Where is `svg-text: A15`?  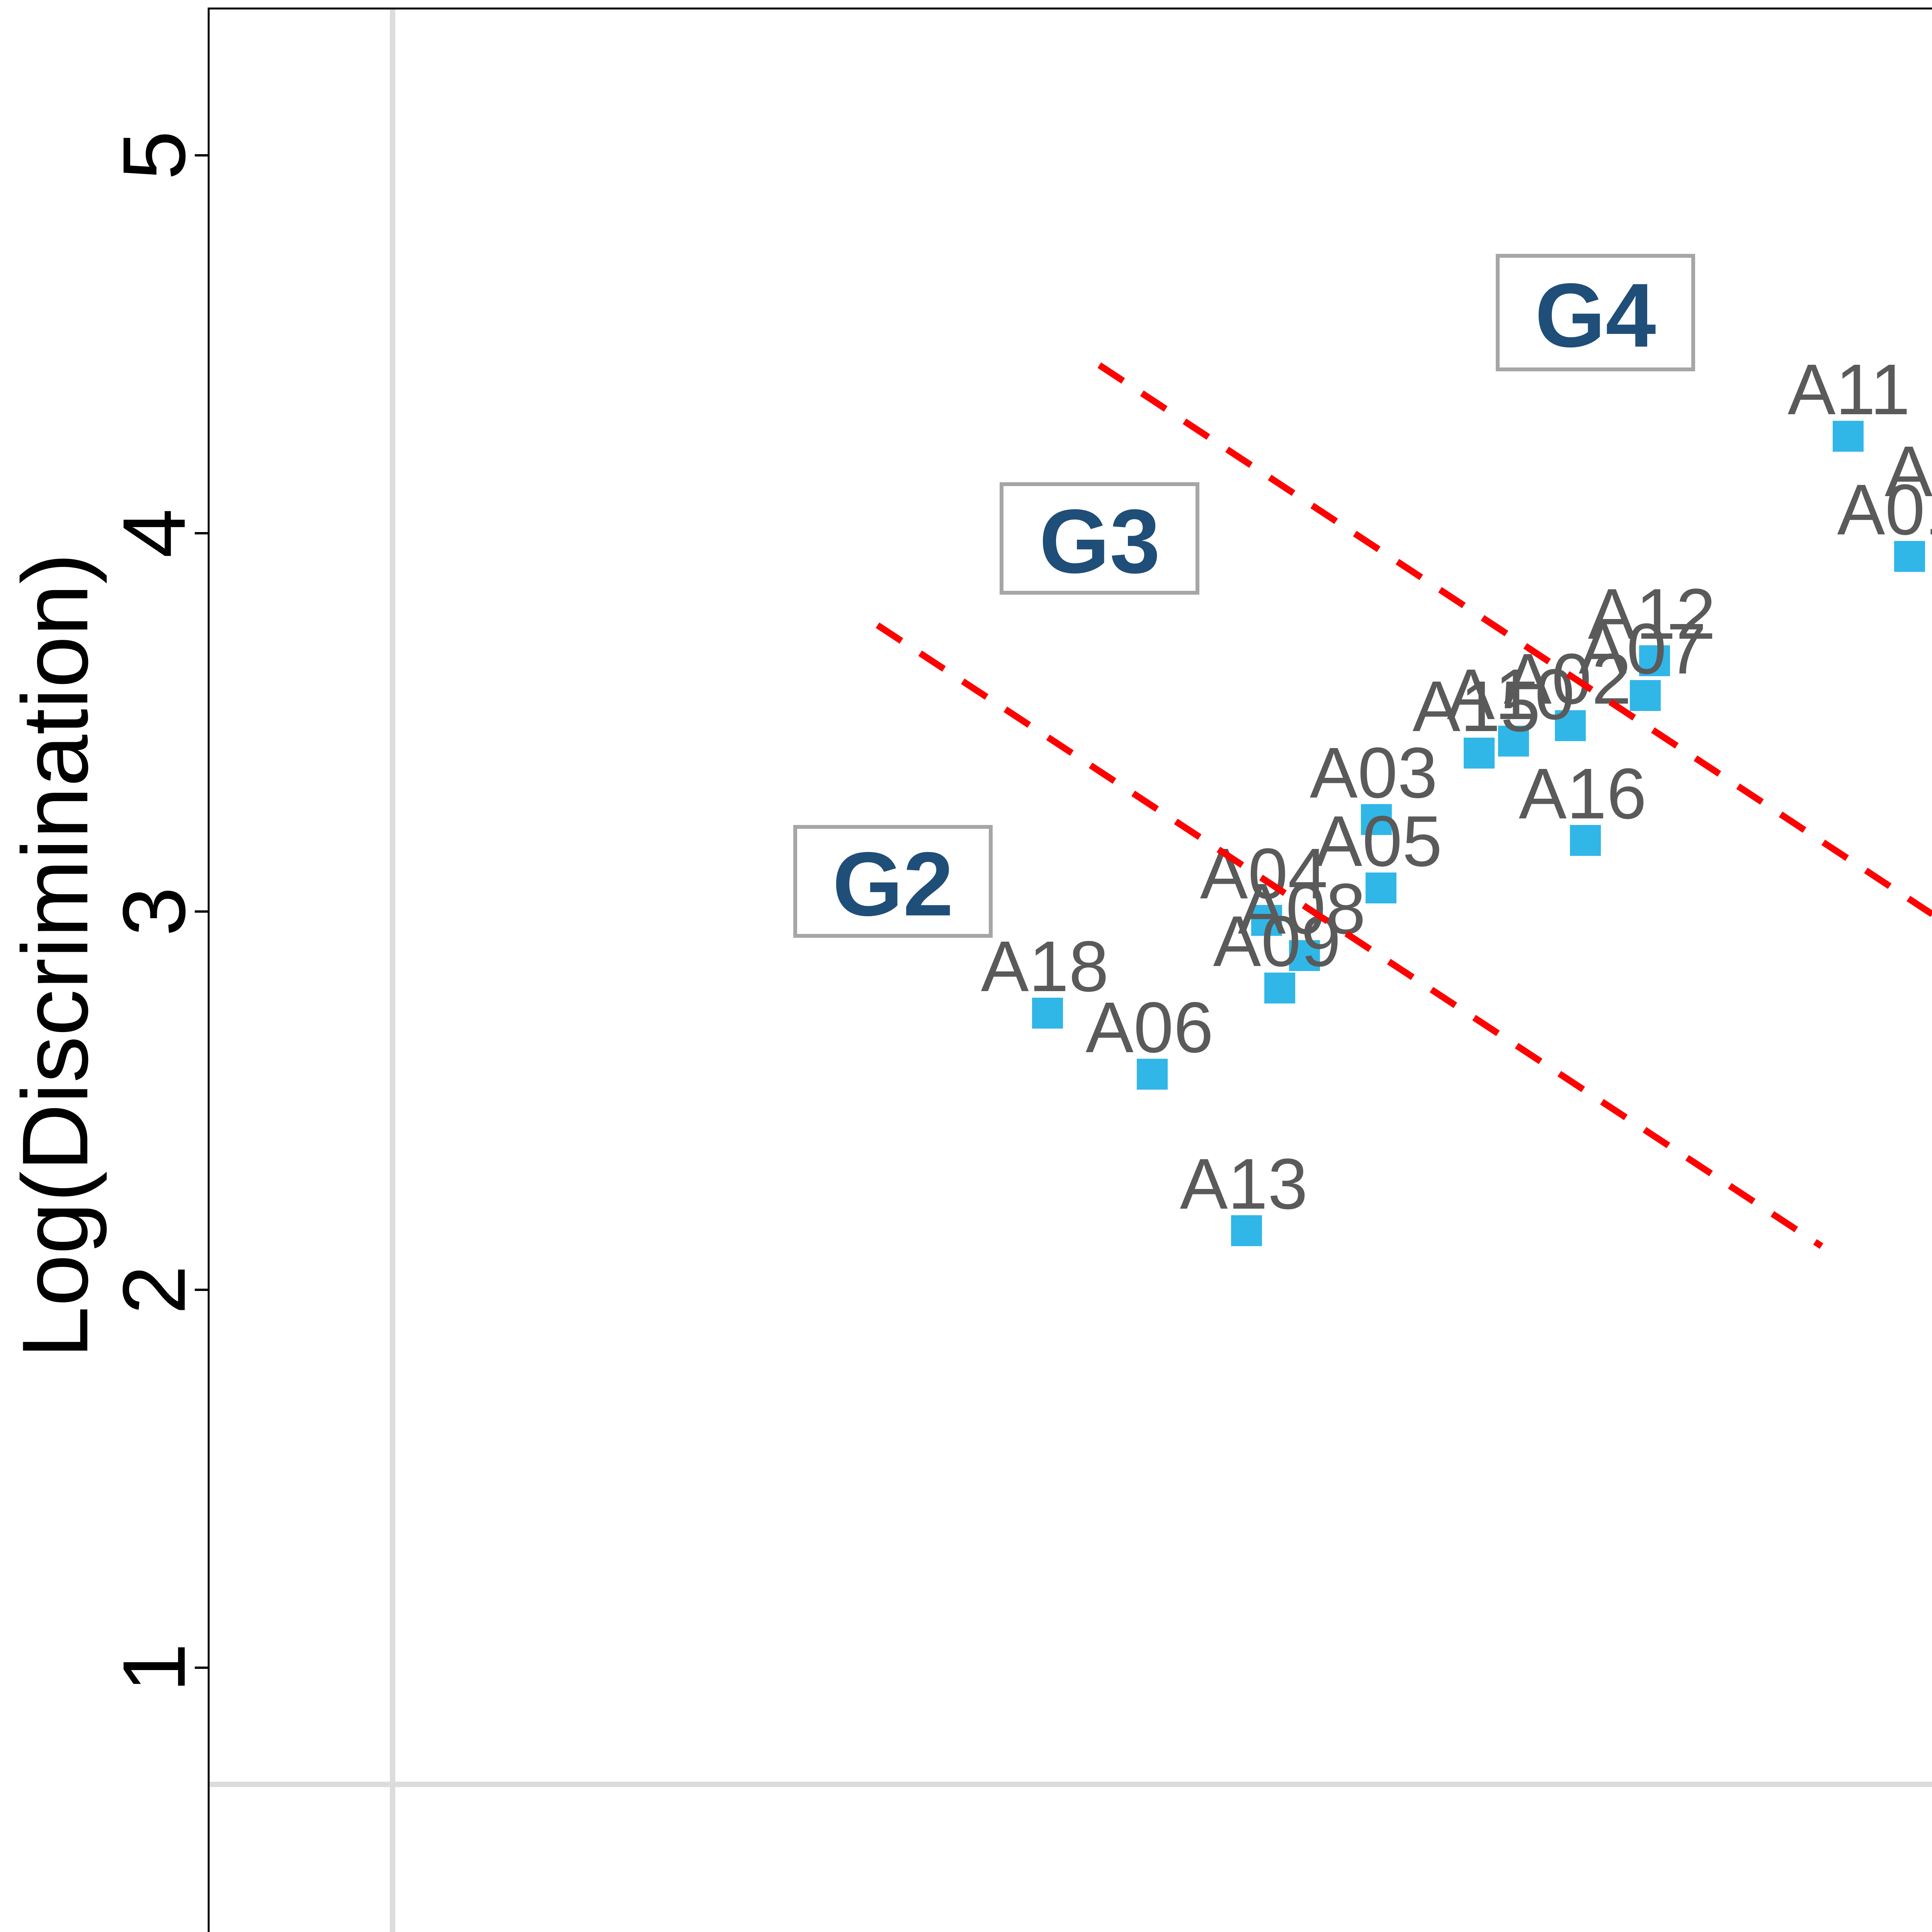
svg-text: A15 is located at coordinates (1477, 707).